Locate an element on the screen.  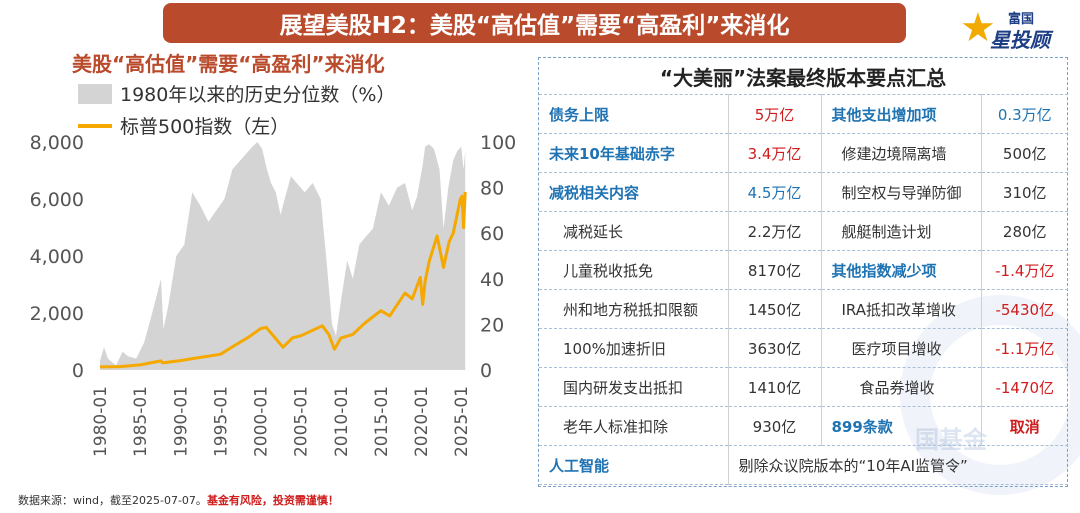
footnote-source: 数据来源：wind，截至2025-07-07。 is located at coordinates (112, 500).